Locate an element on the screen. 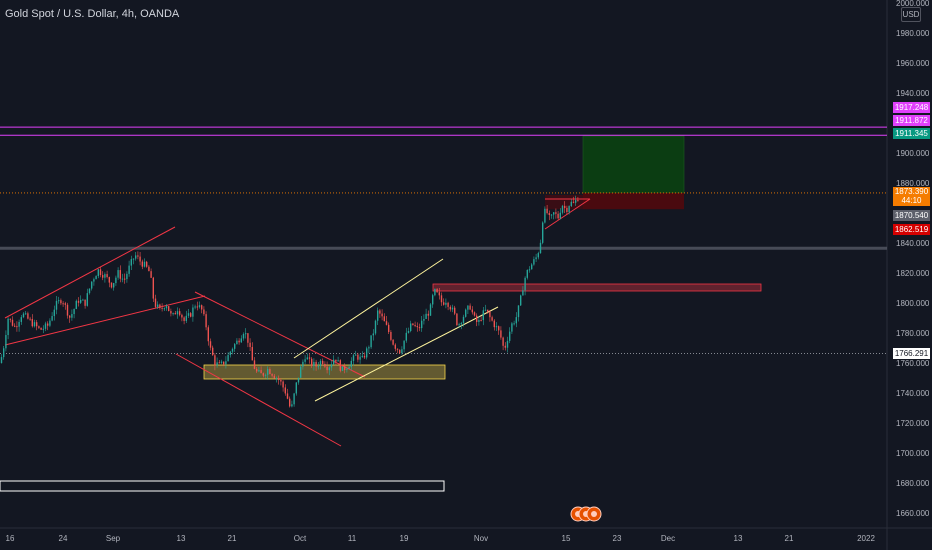 This screenshot has height=550, width=932. demand-zone is located at coordinates (324, 372).